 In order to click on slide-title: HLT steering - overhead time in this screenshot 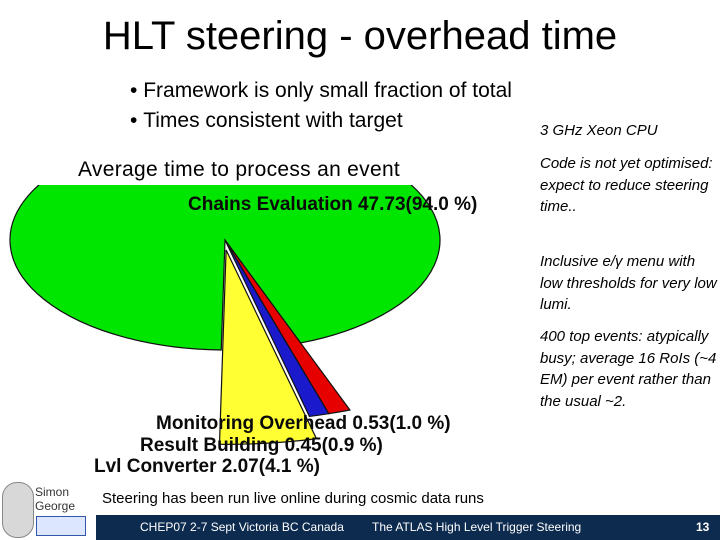, I will do `click(360, 36)`.